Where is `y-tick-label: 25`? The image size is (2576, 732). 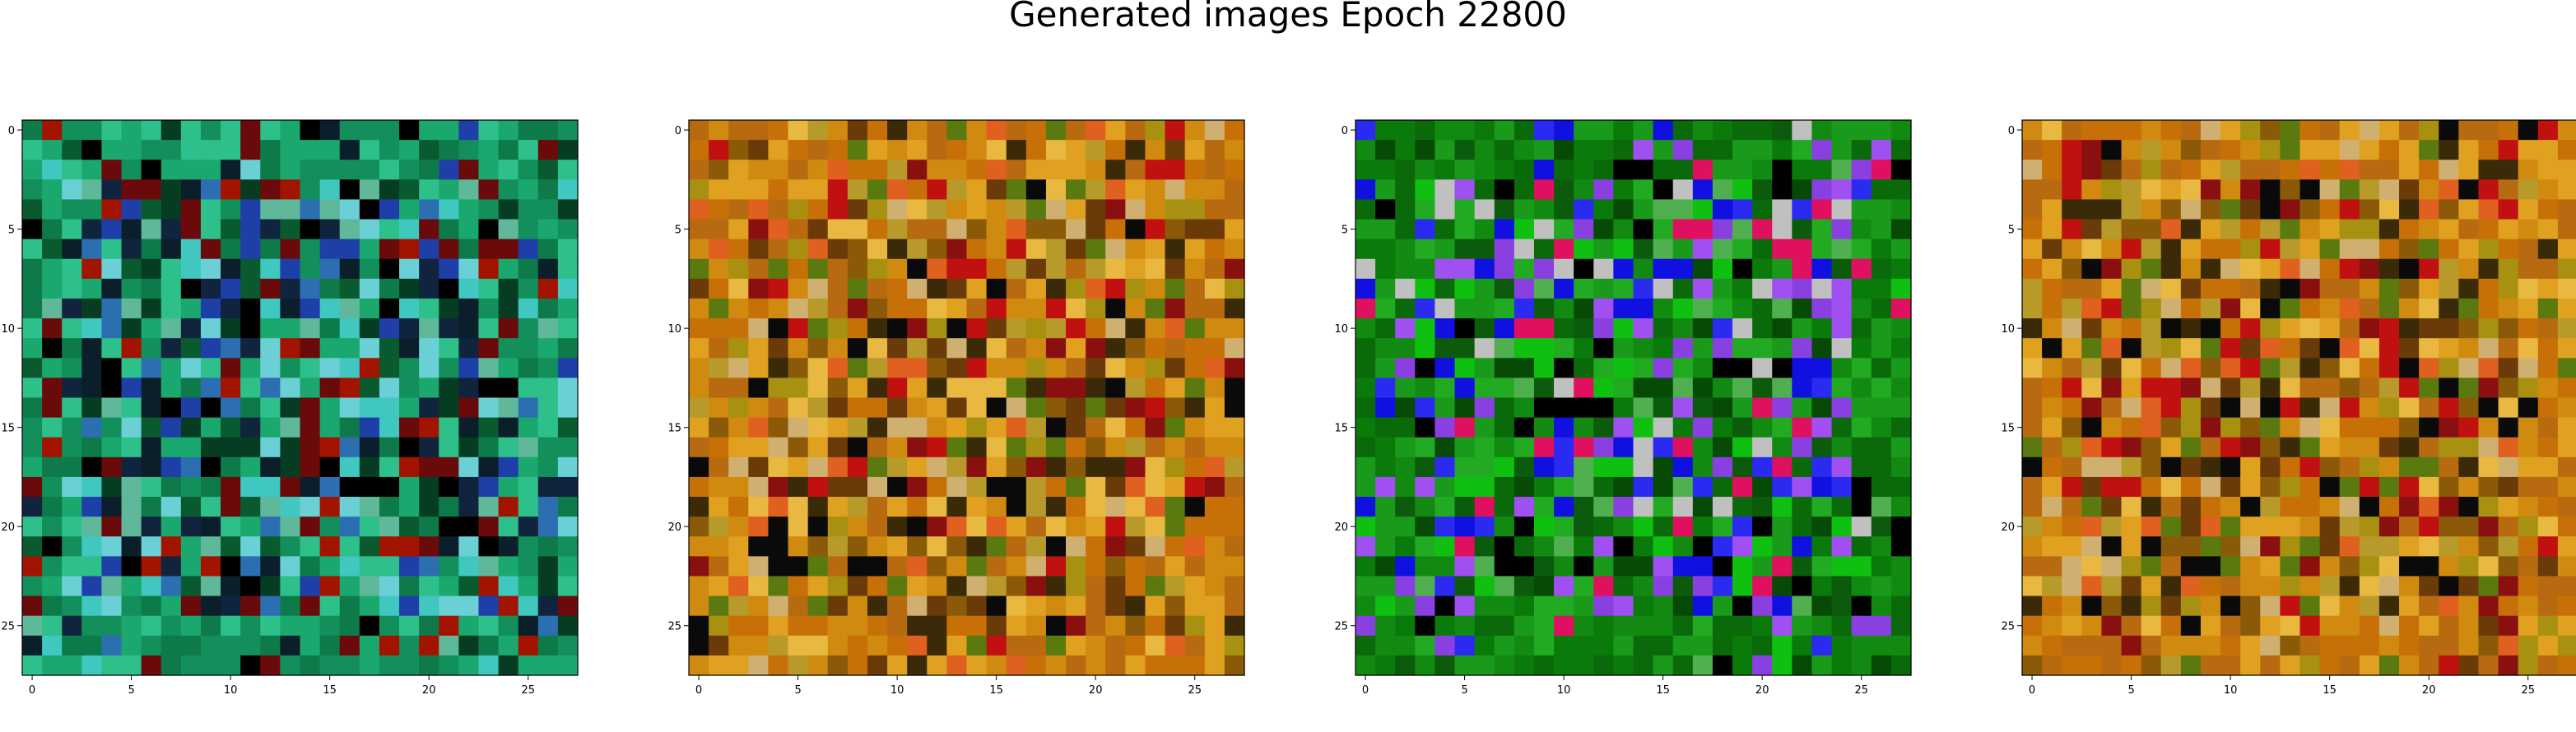
y-tick-label: 25 is located at coordinates (8, 627).